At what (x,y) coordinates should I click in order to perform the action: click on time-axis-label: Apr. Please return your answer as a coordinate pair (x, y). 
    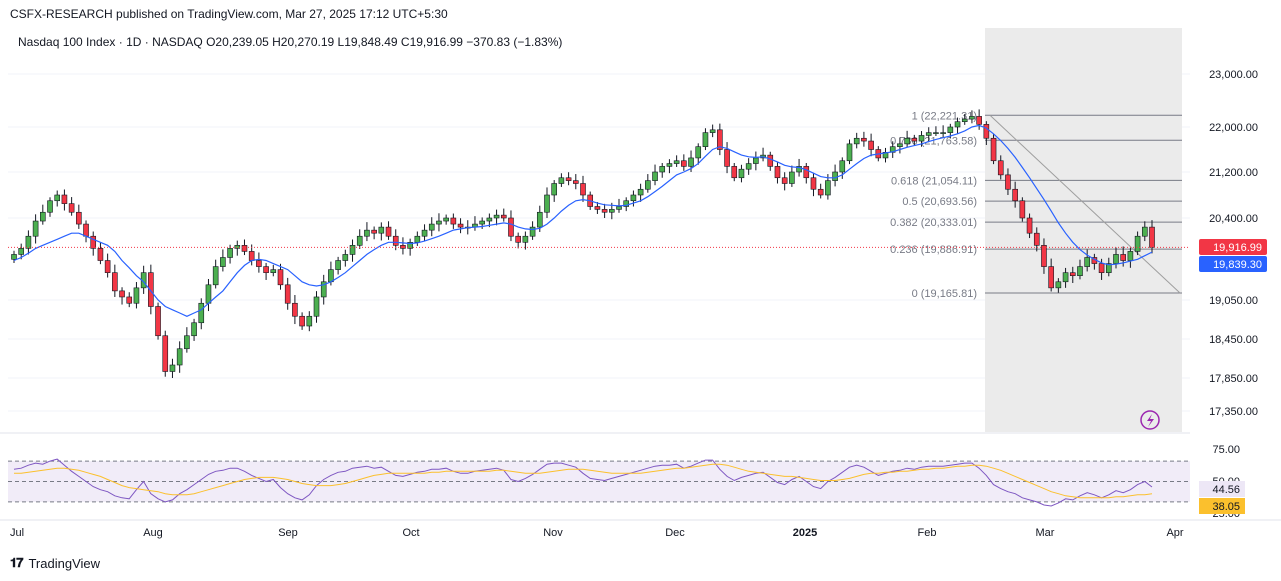
    Looking at the image, I should click on (1174, 533).